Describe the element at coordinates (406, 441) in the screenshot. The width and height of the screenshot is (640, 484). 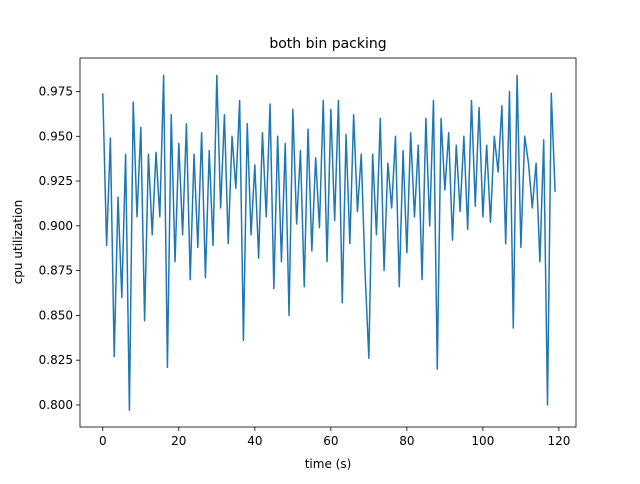
I see `x-tick-label: 80` at that location.